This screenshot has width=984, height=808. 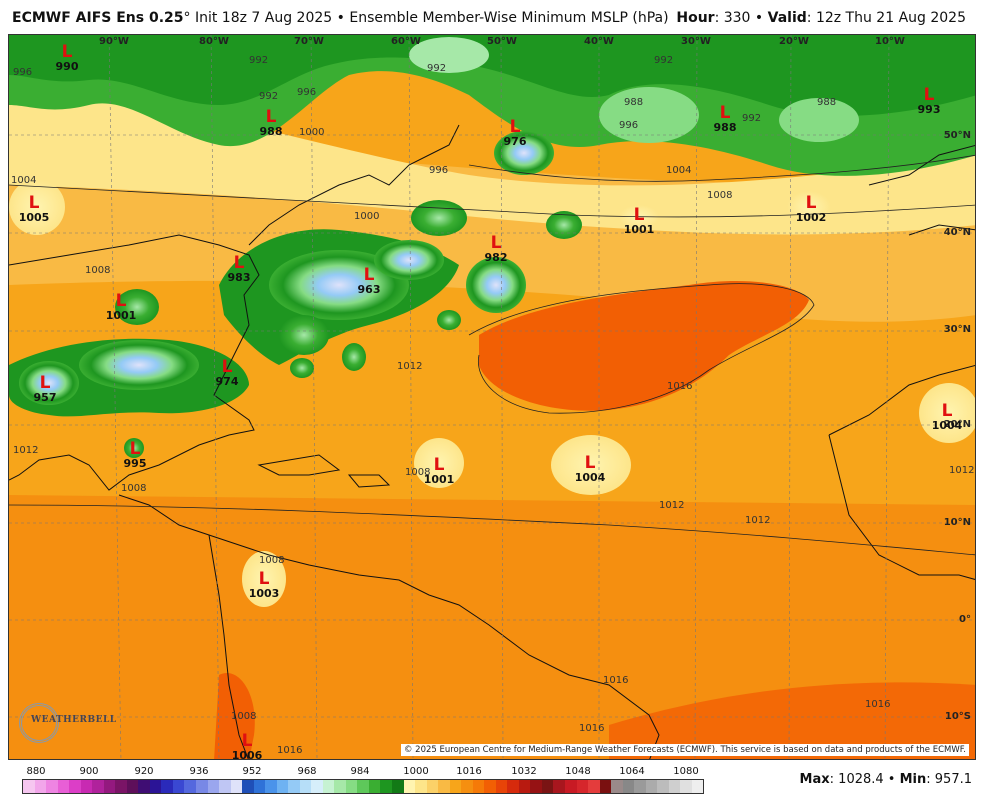 I want to click on low-center: L 988, so click(x=271, y=122).